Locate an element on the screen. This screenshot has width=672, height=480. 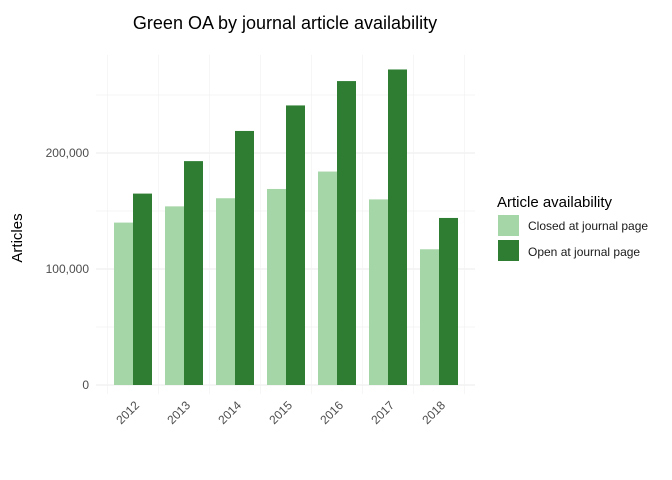
bar-closed-2014 is located at coordinates (225, 291).